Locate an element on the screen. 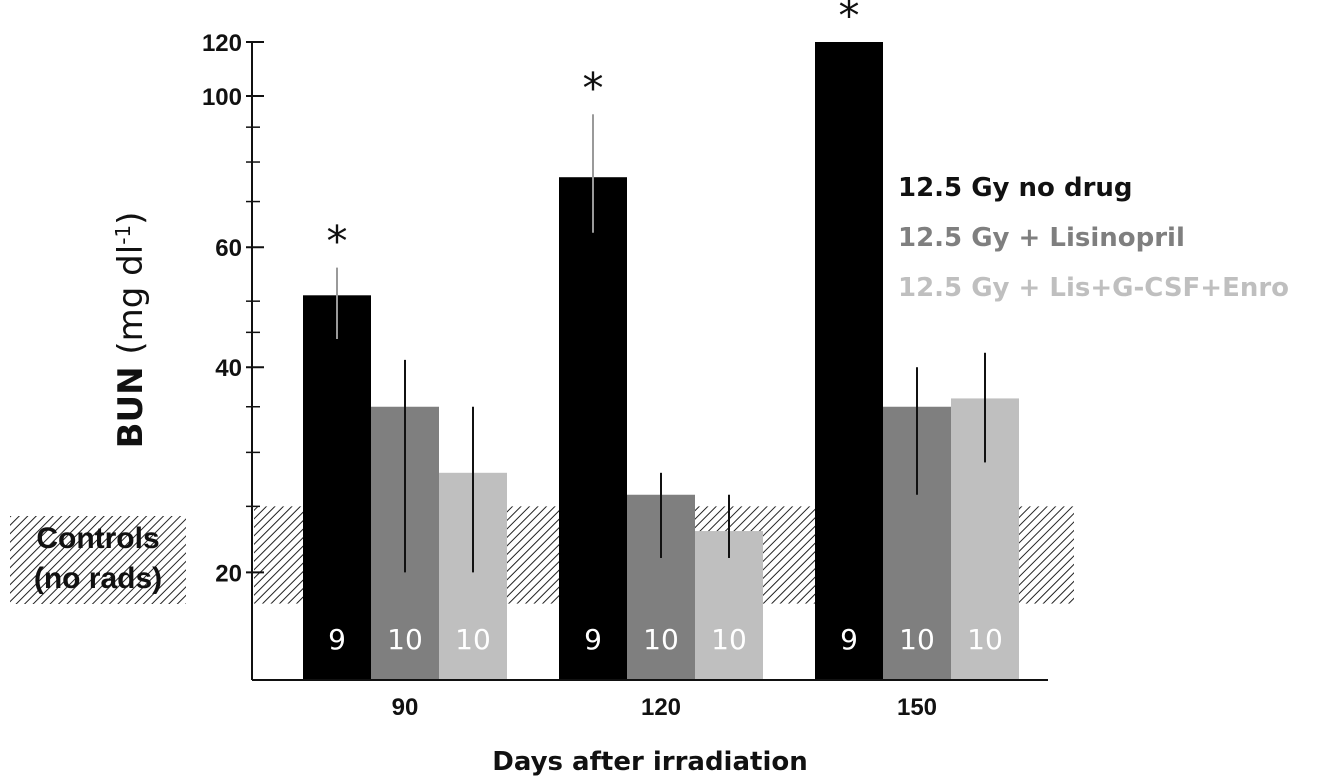 The height and width of the screenshot is (781, 1317). controls-label-line1: Controls is located at coordinates (97, 538).